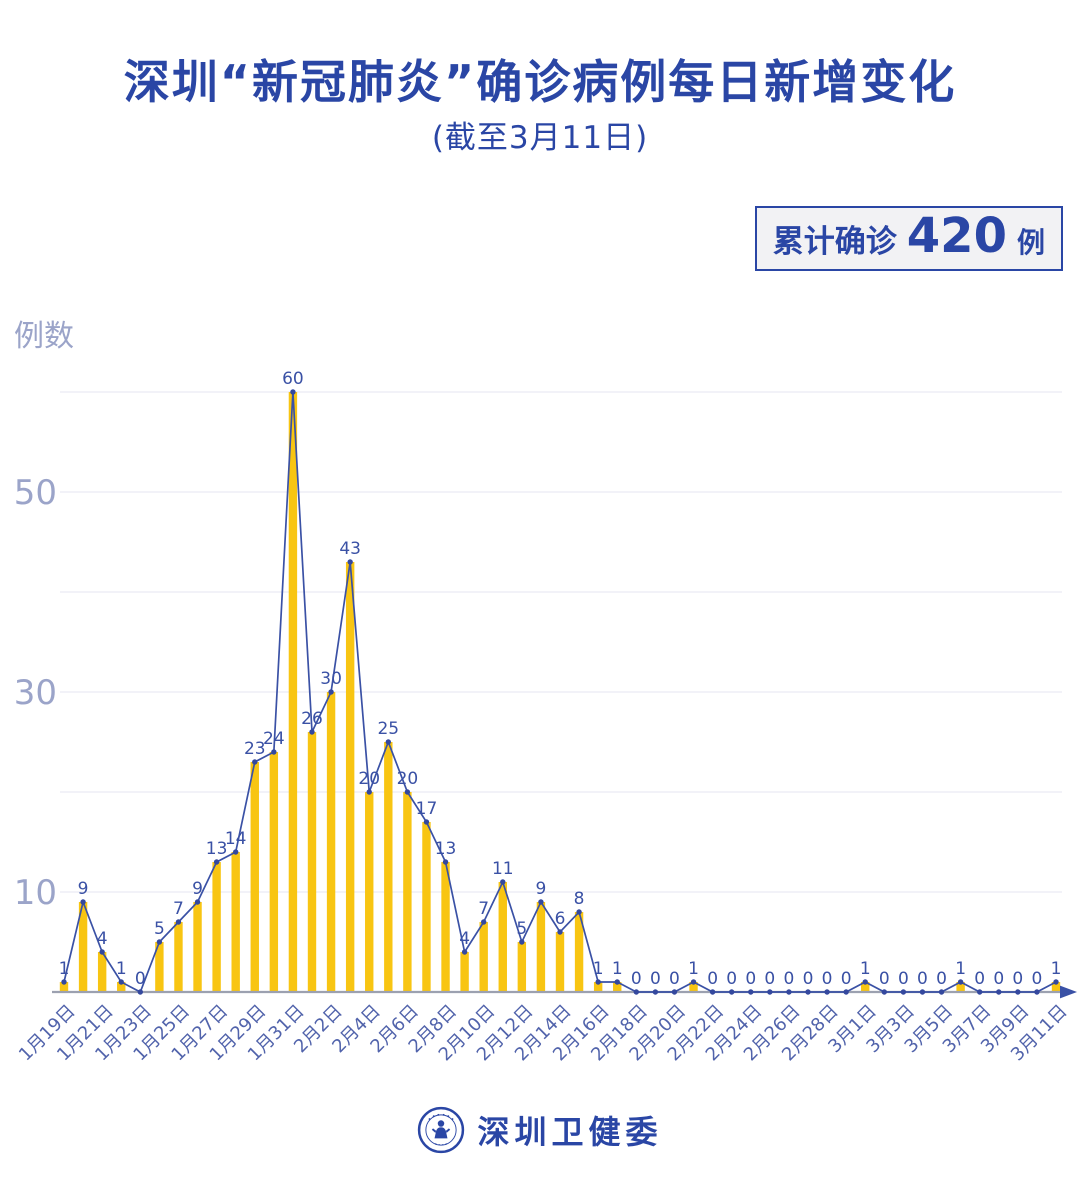  Describe the element at coordinates (350, 549) in the screenshot. I see `value-label: 43` at that location.